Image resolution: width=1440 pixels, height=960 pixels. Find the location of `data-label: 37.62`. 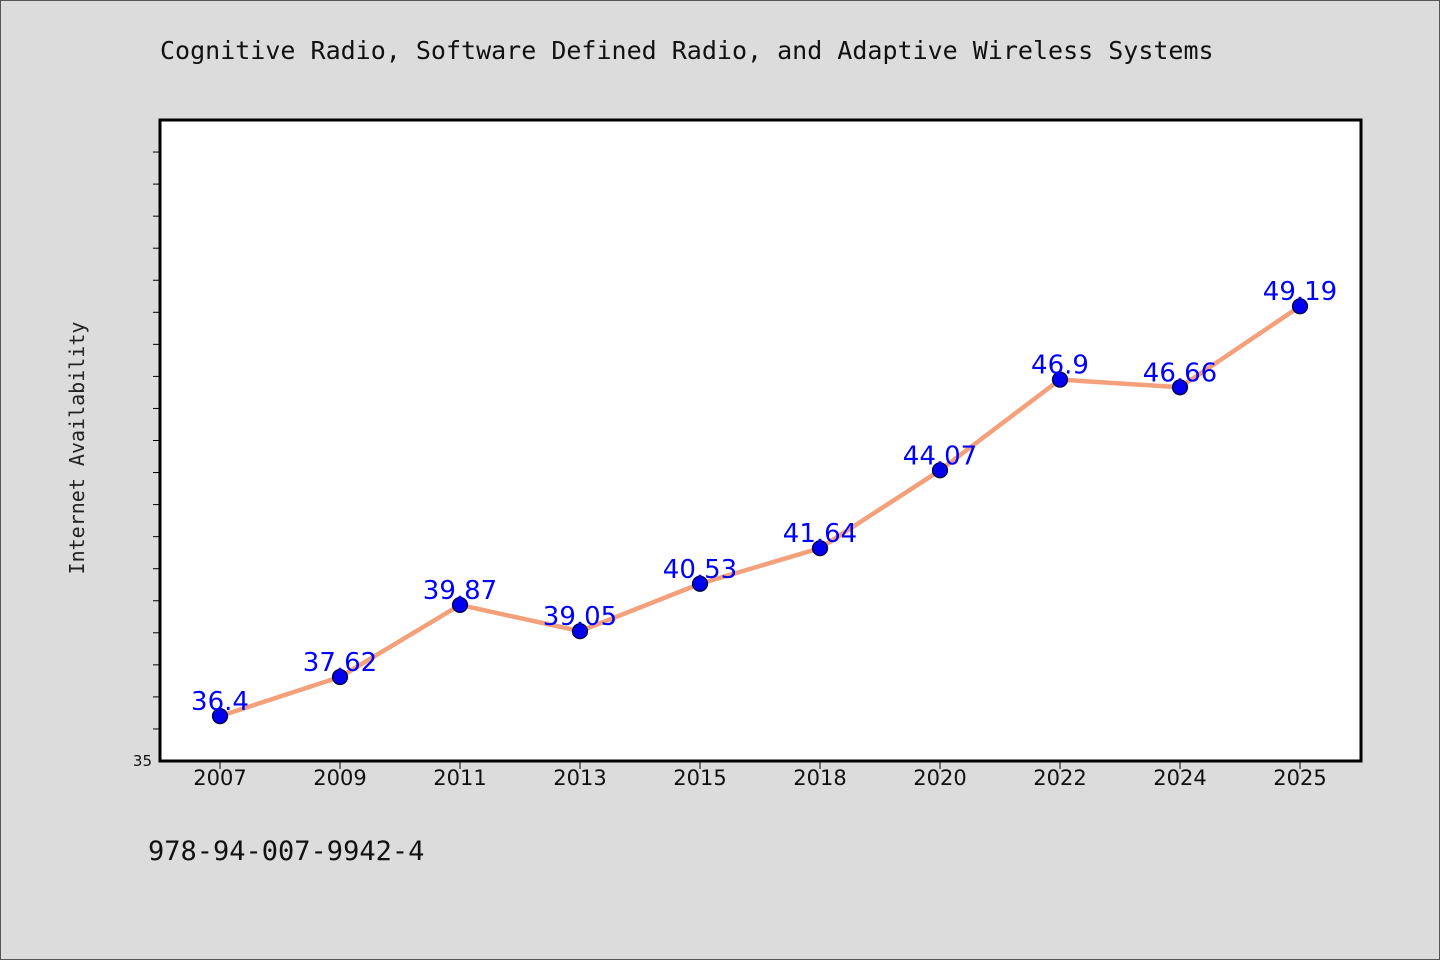

data-label: 37.62 is located at coordinates (340, 663).